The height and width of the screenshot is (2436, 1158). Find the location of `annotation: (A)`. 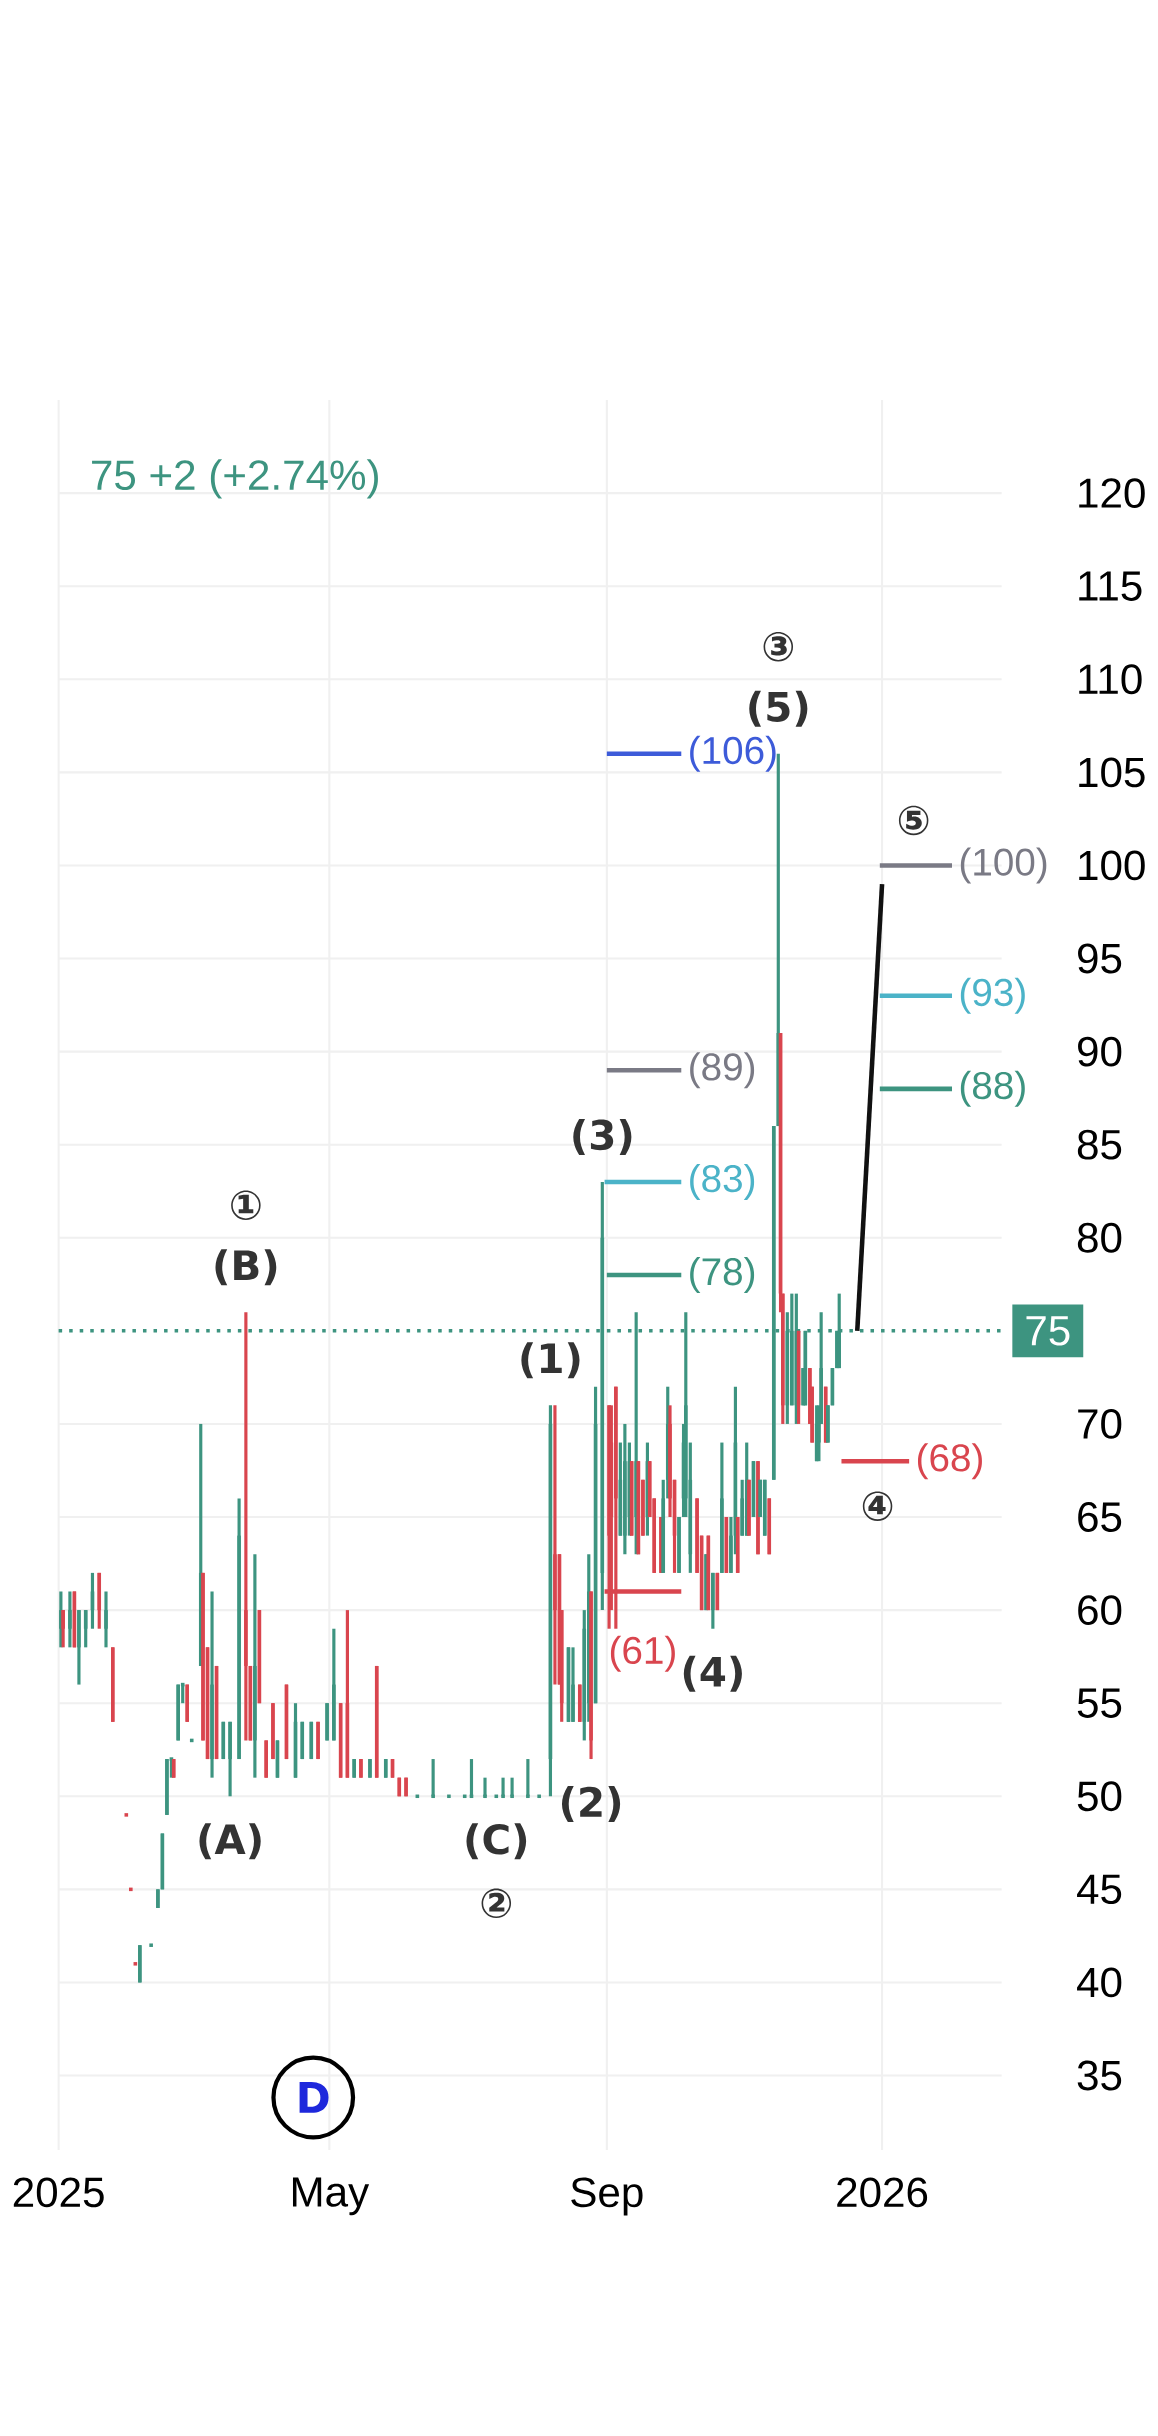

annotation: (A) is located at coordinates (230, 1841).